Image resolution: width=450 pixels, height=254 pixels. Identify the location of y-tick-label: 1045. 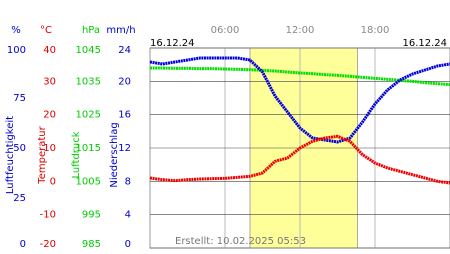
(88, 50).